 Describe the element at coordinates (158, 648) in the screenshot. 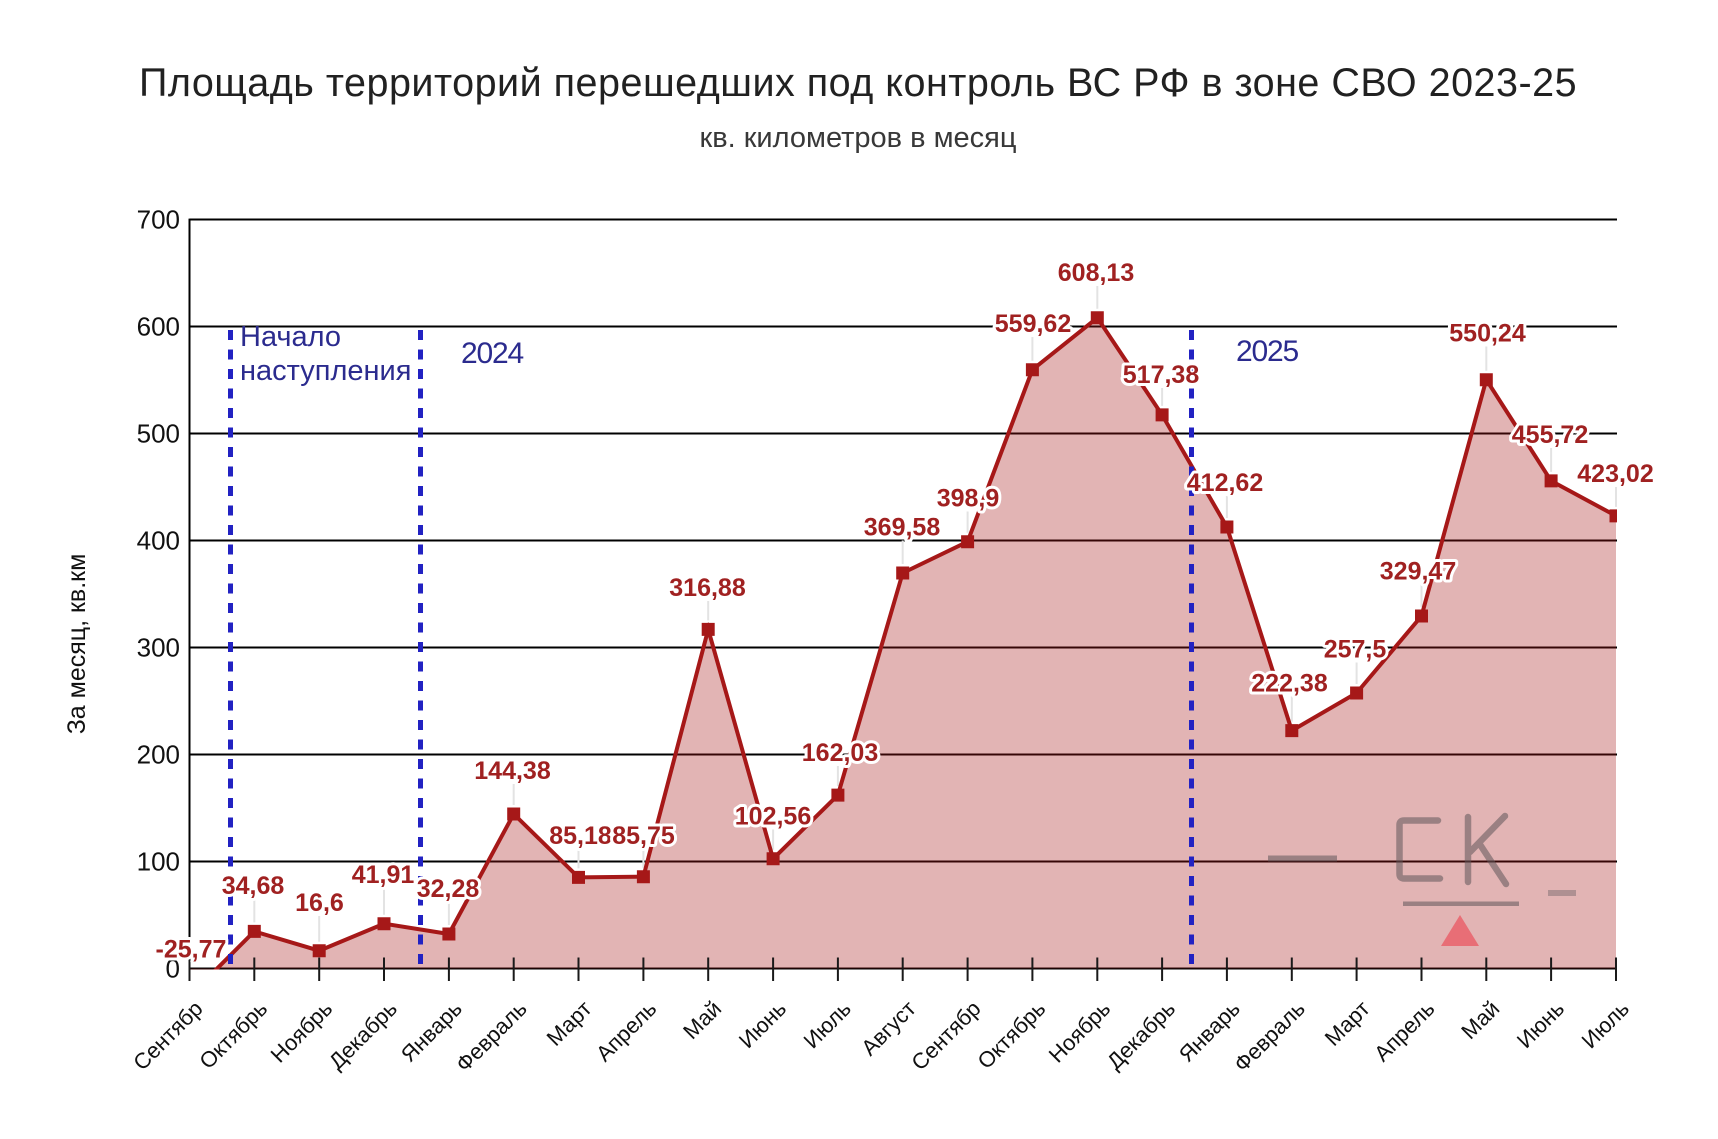

I see `svg-text: 300` at that location.